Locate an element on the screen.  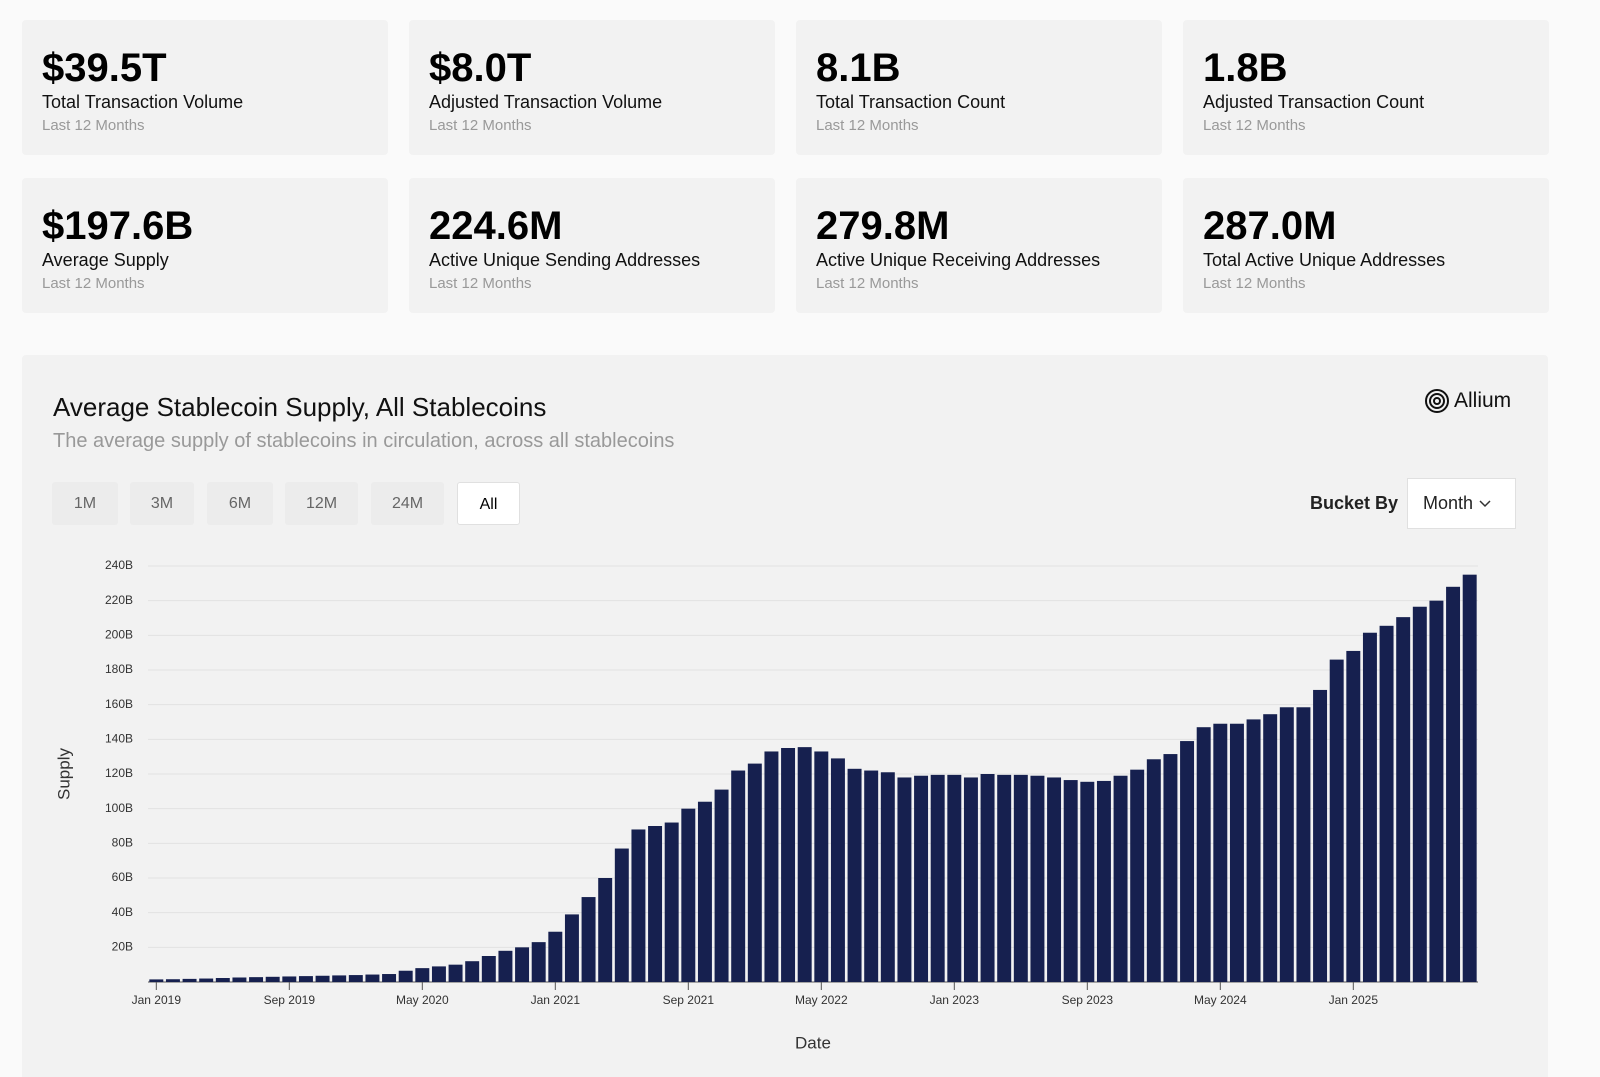
stat-card: $197.6B Average Supply Last 12 Months is located at coordinates (205, 245).